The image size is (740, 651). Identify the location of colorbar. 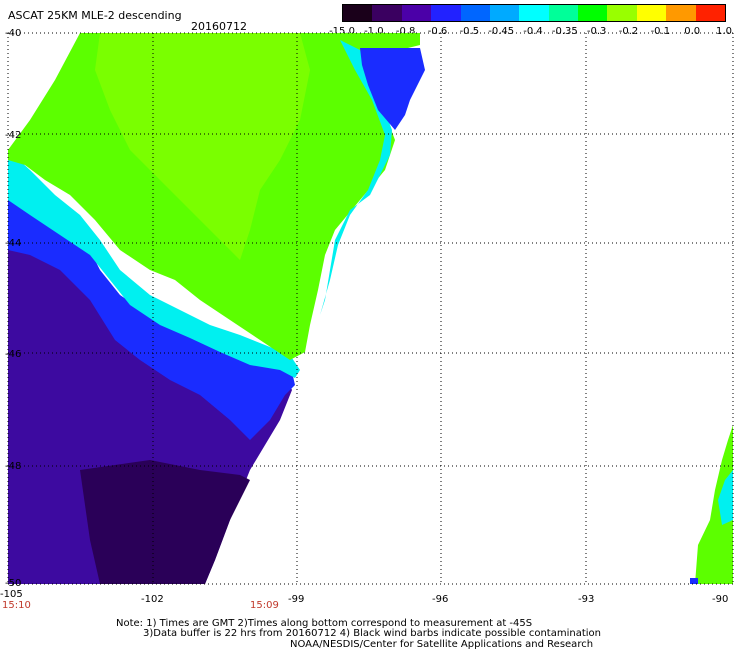
(534, 13).